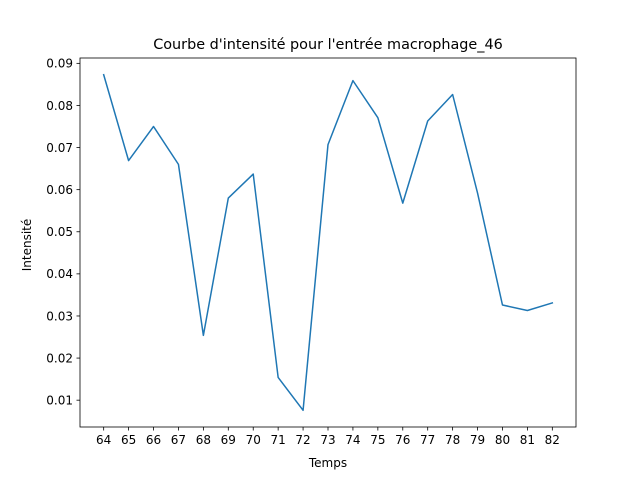 The image size is (640, 480). I want to click on x-tick-label: 70, so click(253, 440).